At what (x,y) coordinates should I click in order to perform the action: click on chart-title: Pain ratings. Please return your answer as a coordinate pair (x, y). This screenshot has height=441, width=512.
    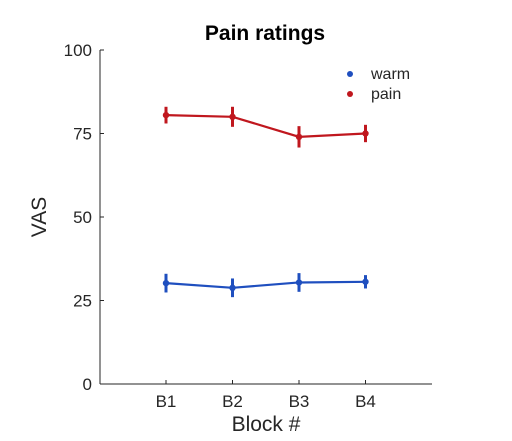
    Looking at the image, I should click on (265, 33).